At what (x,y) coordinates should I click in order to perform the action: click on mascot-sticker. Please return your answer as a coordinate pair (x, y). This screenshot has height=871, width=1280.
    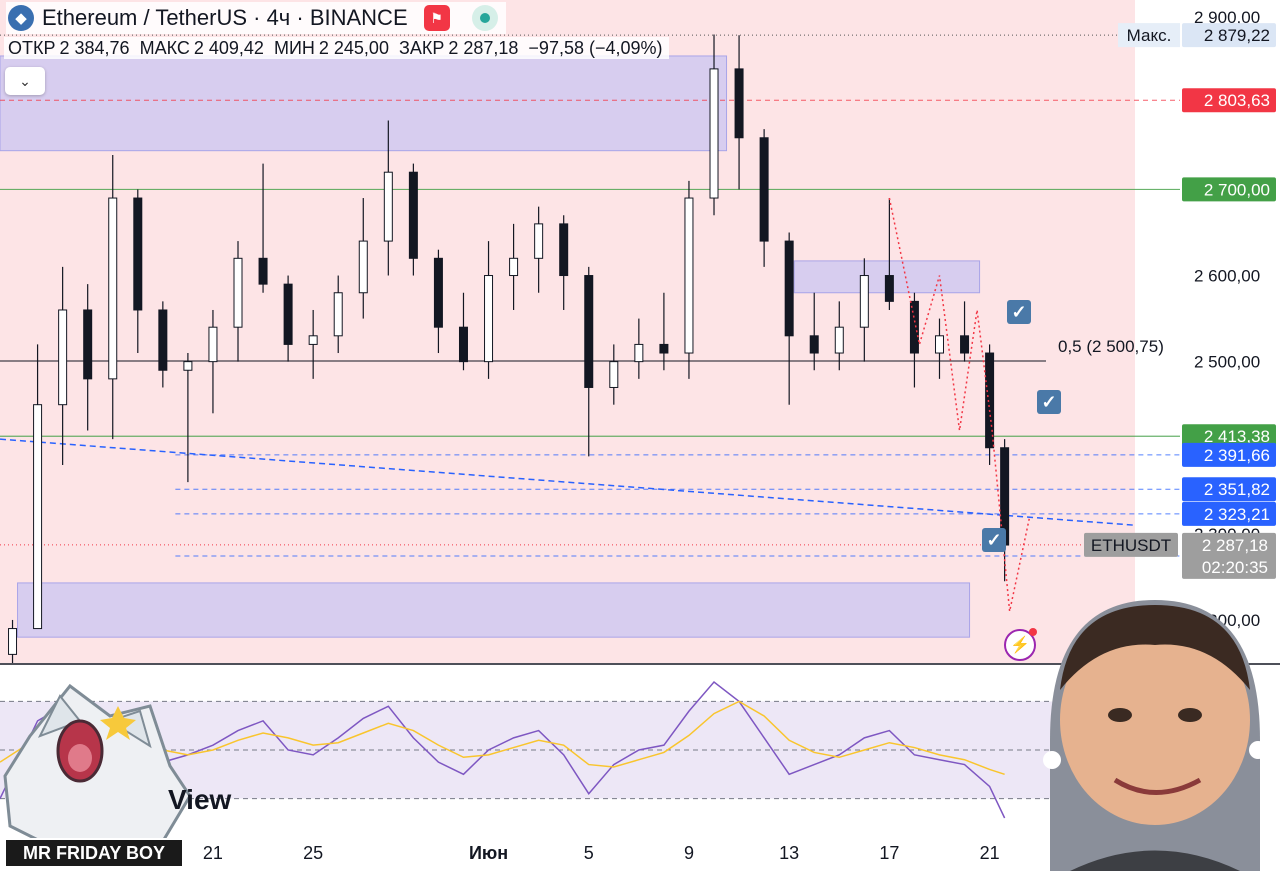
    Looking at the image, I should click on (97, 768).